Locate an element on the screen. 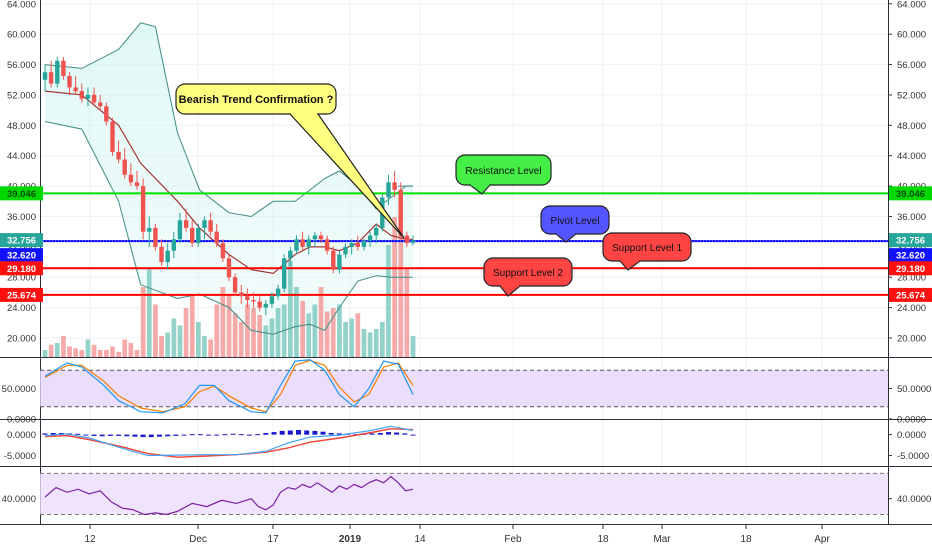 This screenshot has height=550, width=932. y-tick-label-right: 28.000 is located at coordinates (911, 278).